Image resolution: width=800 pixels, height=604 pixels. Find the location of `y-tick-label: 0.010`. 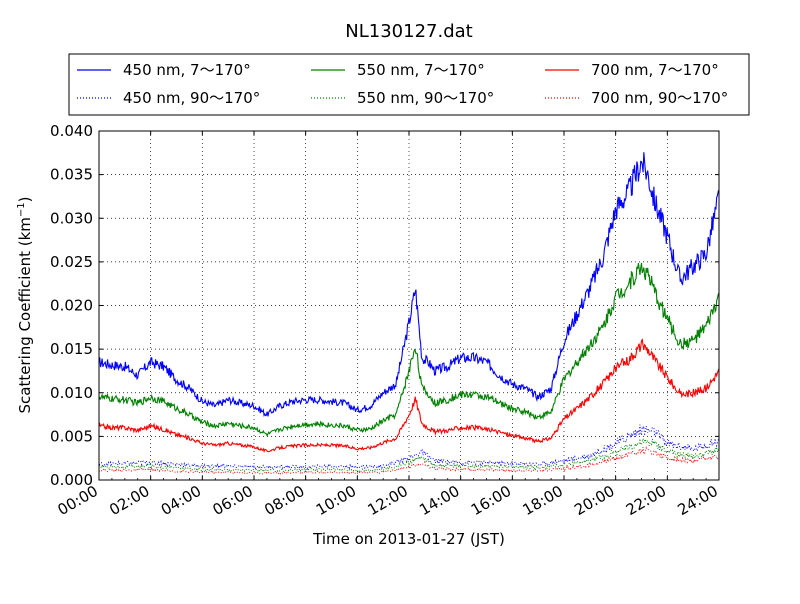

y-tick-label: 0.010 is located at coordinates (71, 393).